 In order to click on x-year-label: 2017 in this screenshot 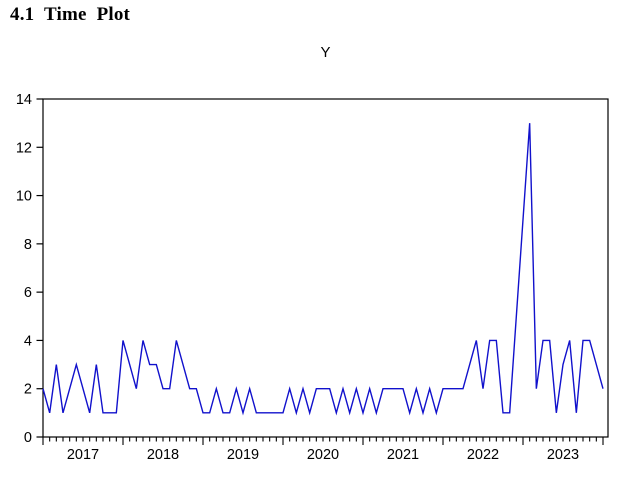, I will do `click(83, 455)`.